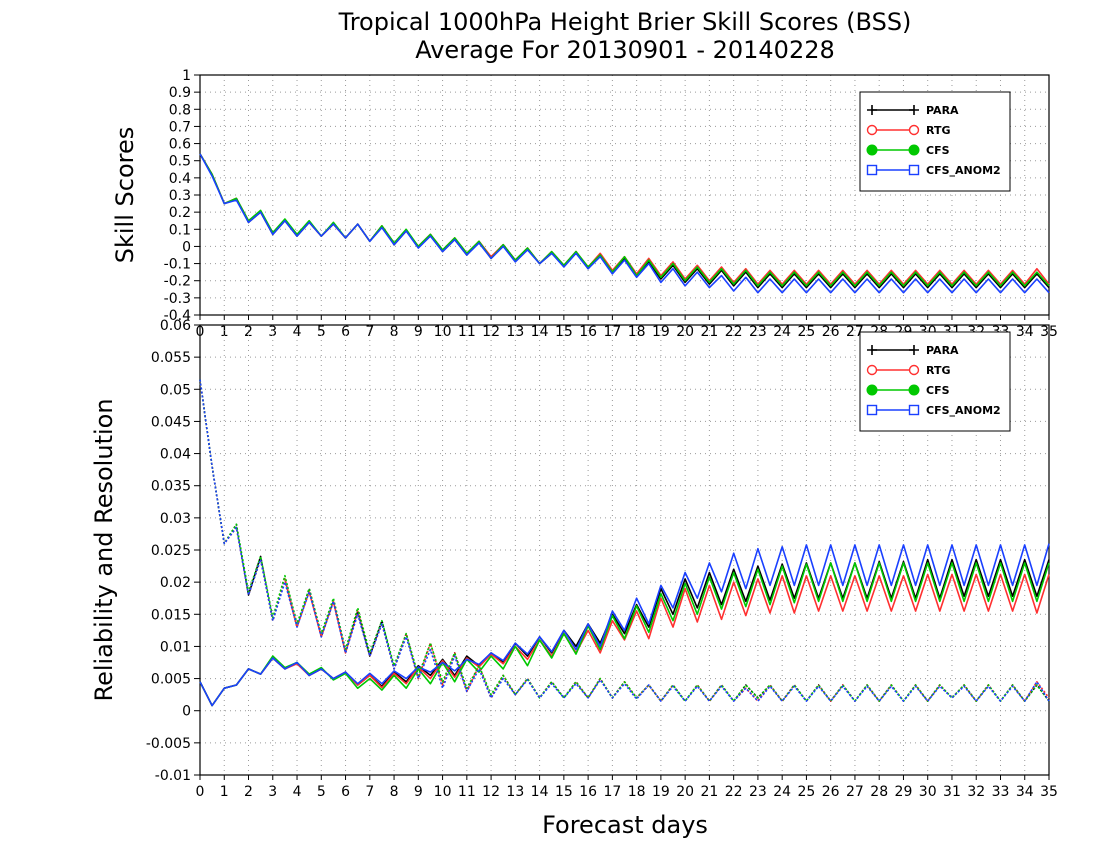 The image size is (1100, 850). Describe the element at coordinates (942, 110) in the screenshot. I see `legend-label-para: PARA` at that location.